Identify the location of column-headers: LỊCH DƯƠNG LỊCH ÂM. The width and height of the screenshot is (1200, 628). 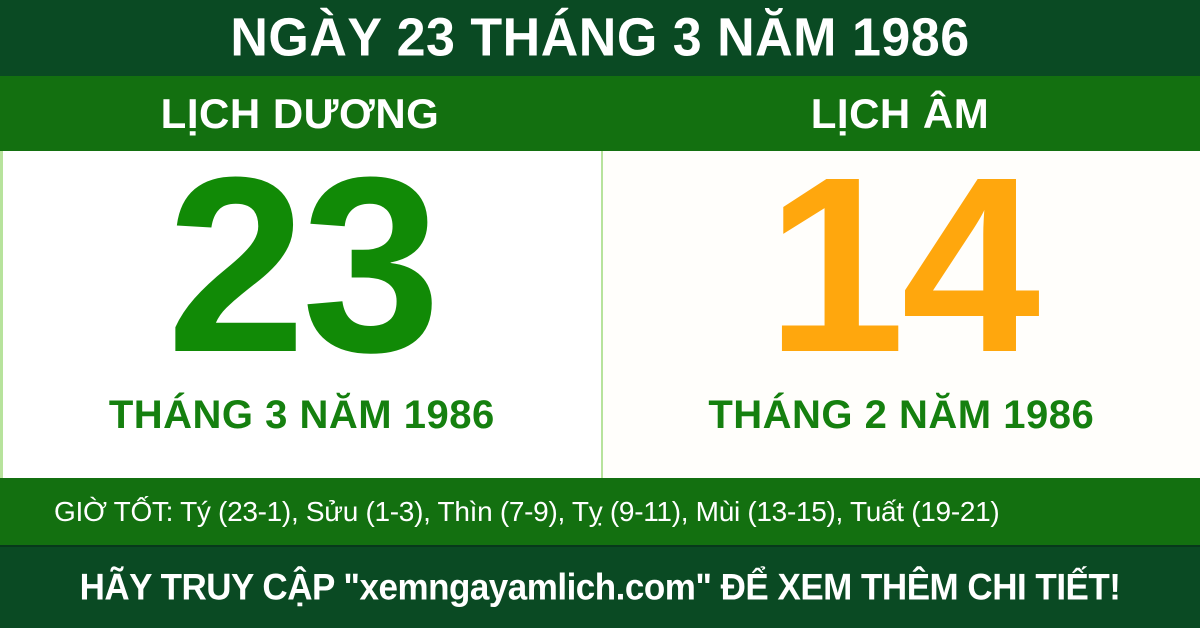
(600, 113).